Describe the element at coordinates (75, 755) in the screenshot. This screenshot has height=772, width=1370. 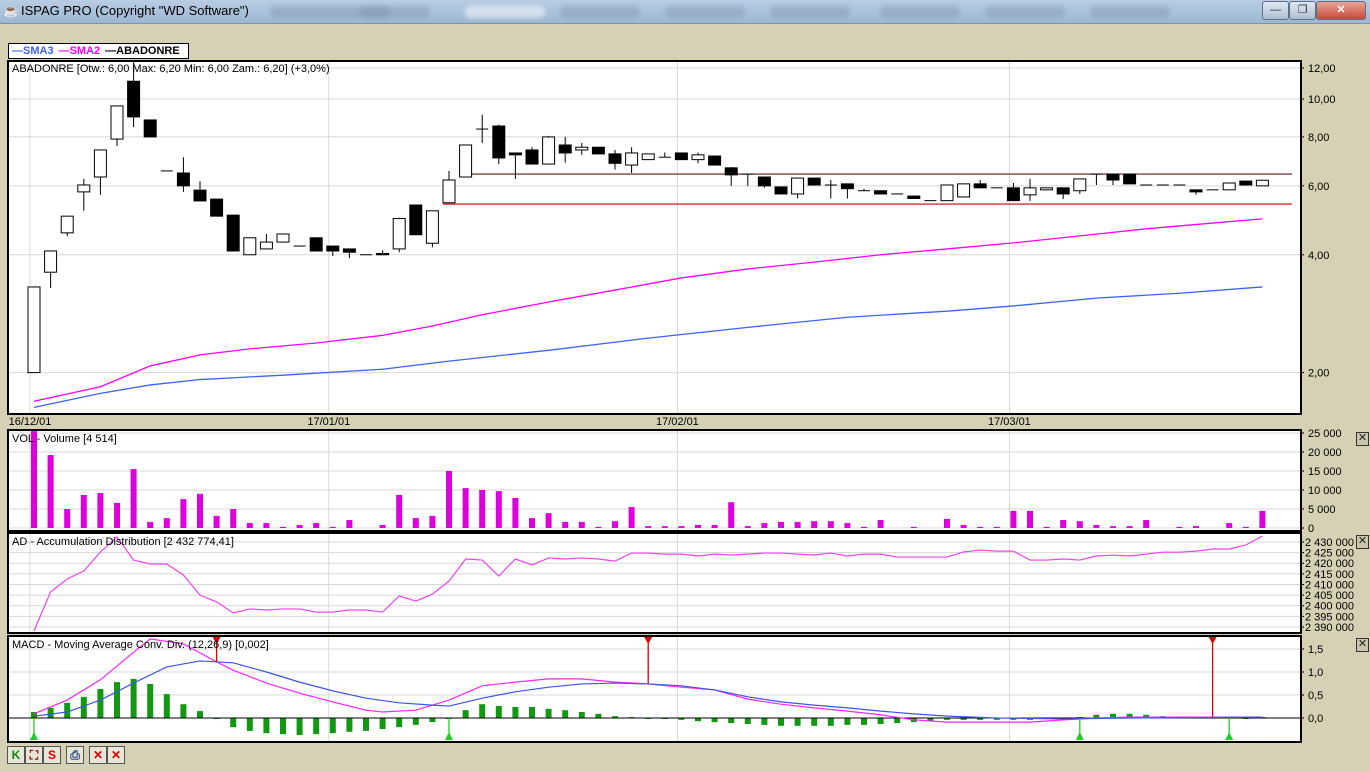
I see `print-button: ⎙` at that location.